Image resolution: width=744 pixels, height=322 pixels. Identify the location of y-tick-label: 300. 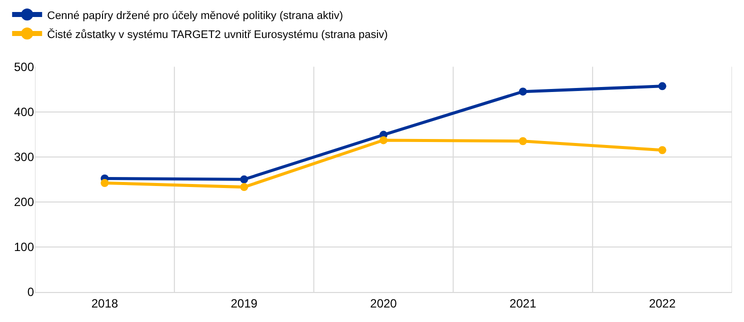
(24, 157).